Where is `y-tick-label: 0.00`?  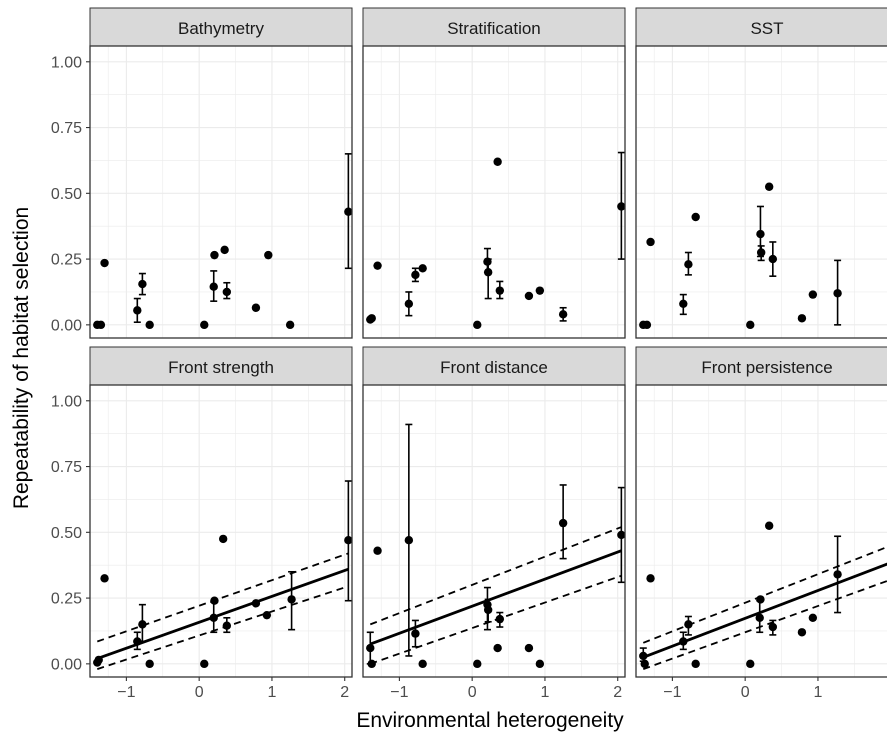
y-tick-label: 0.00 is located at coordinates (66, 664).